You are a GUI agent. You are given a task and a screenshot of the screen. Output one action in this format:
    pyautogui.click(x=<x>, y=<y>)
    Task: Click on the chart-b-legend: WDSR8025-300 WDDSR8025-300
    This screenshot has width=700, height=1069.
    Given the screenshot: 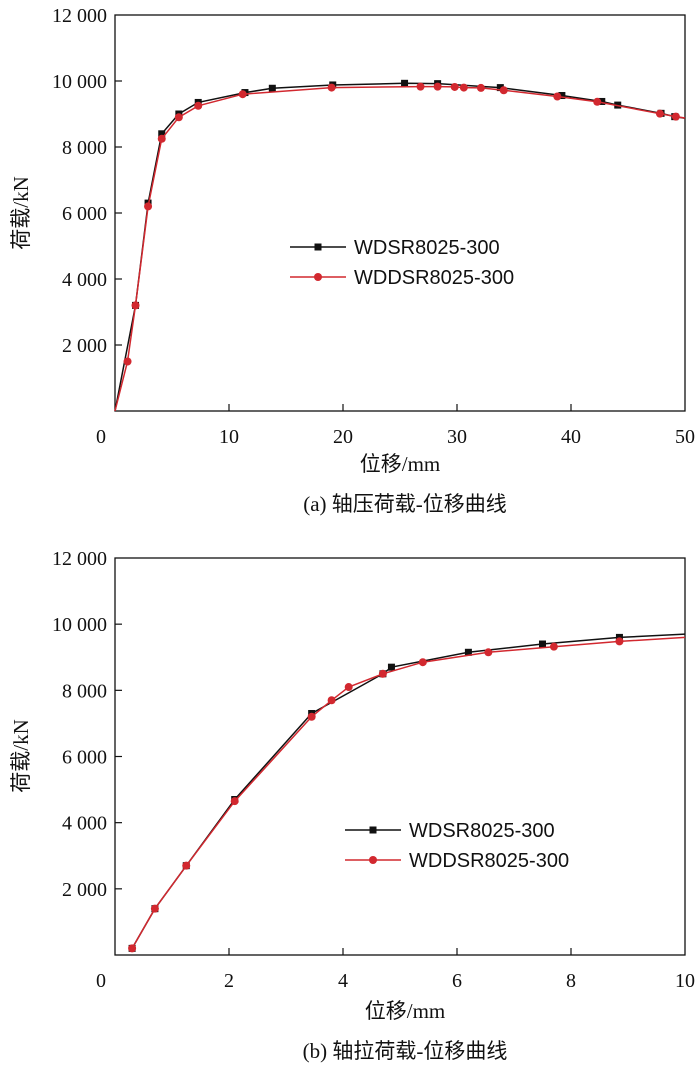 What is the action you would take?
    pyautogui.click(x=457, y=846)
    